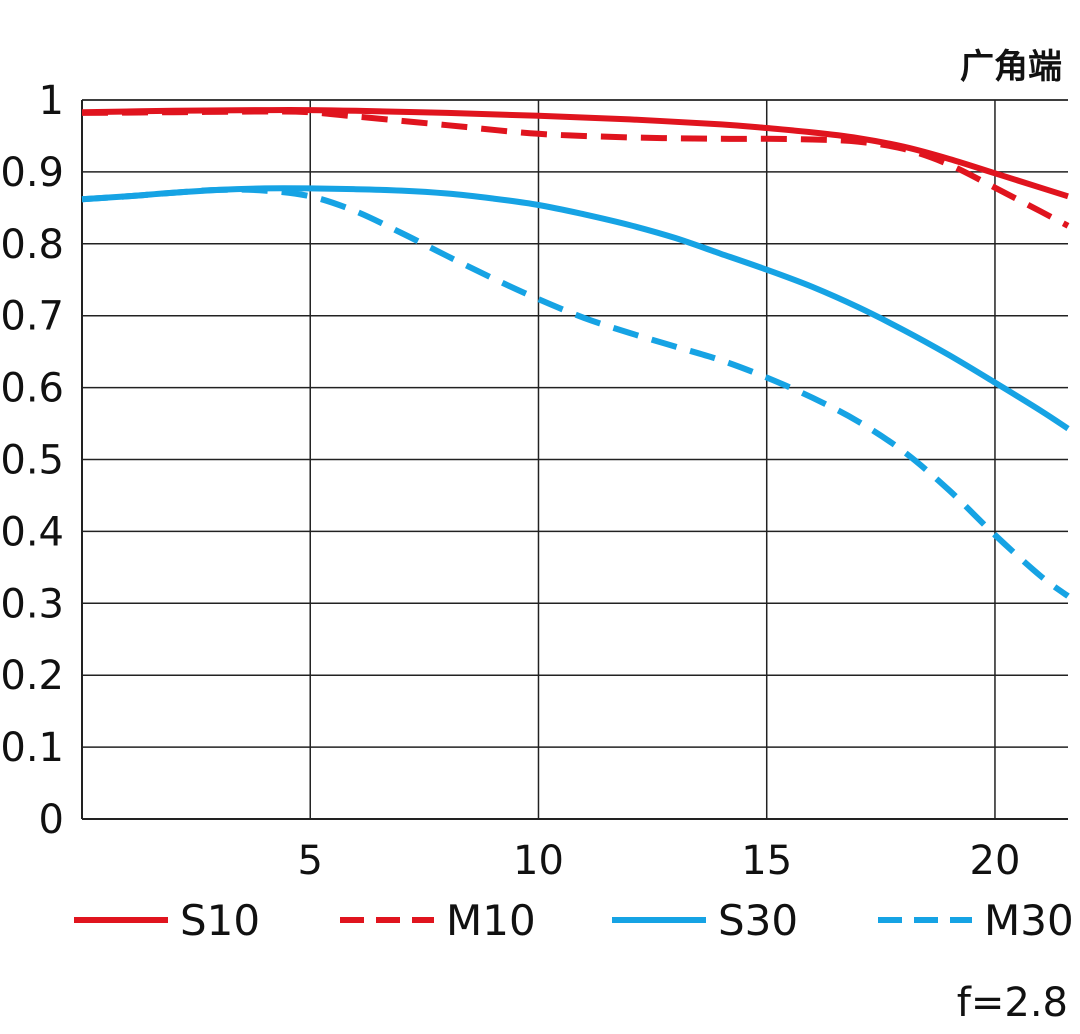  What do you see at coordinates (574, 920) in the screenshot?
I see `legend: S10 M10 S30 M30` at bounding box center [574, 920].